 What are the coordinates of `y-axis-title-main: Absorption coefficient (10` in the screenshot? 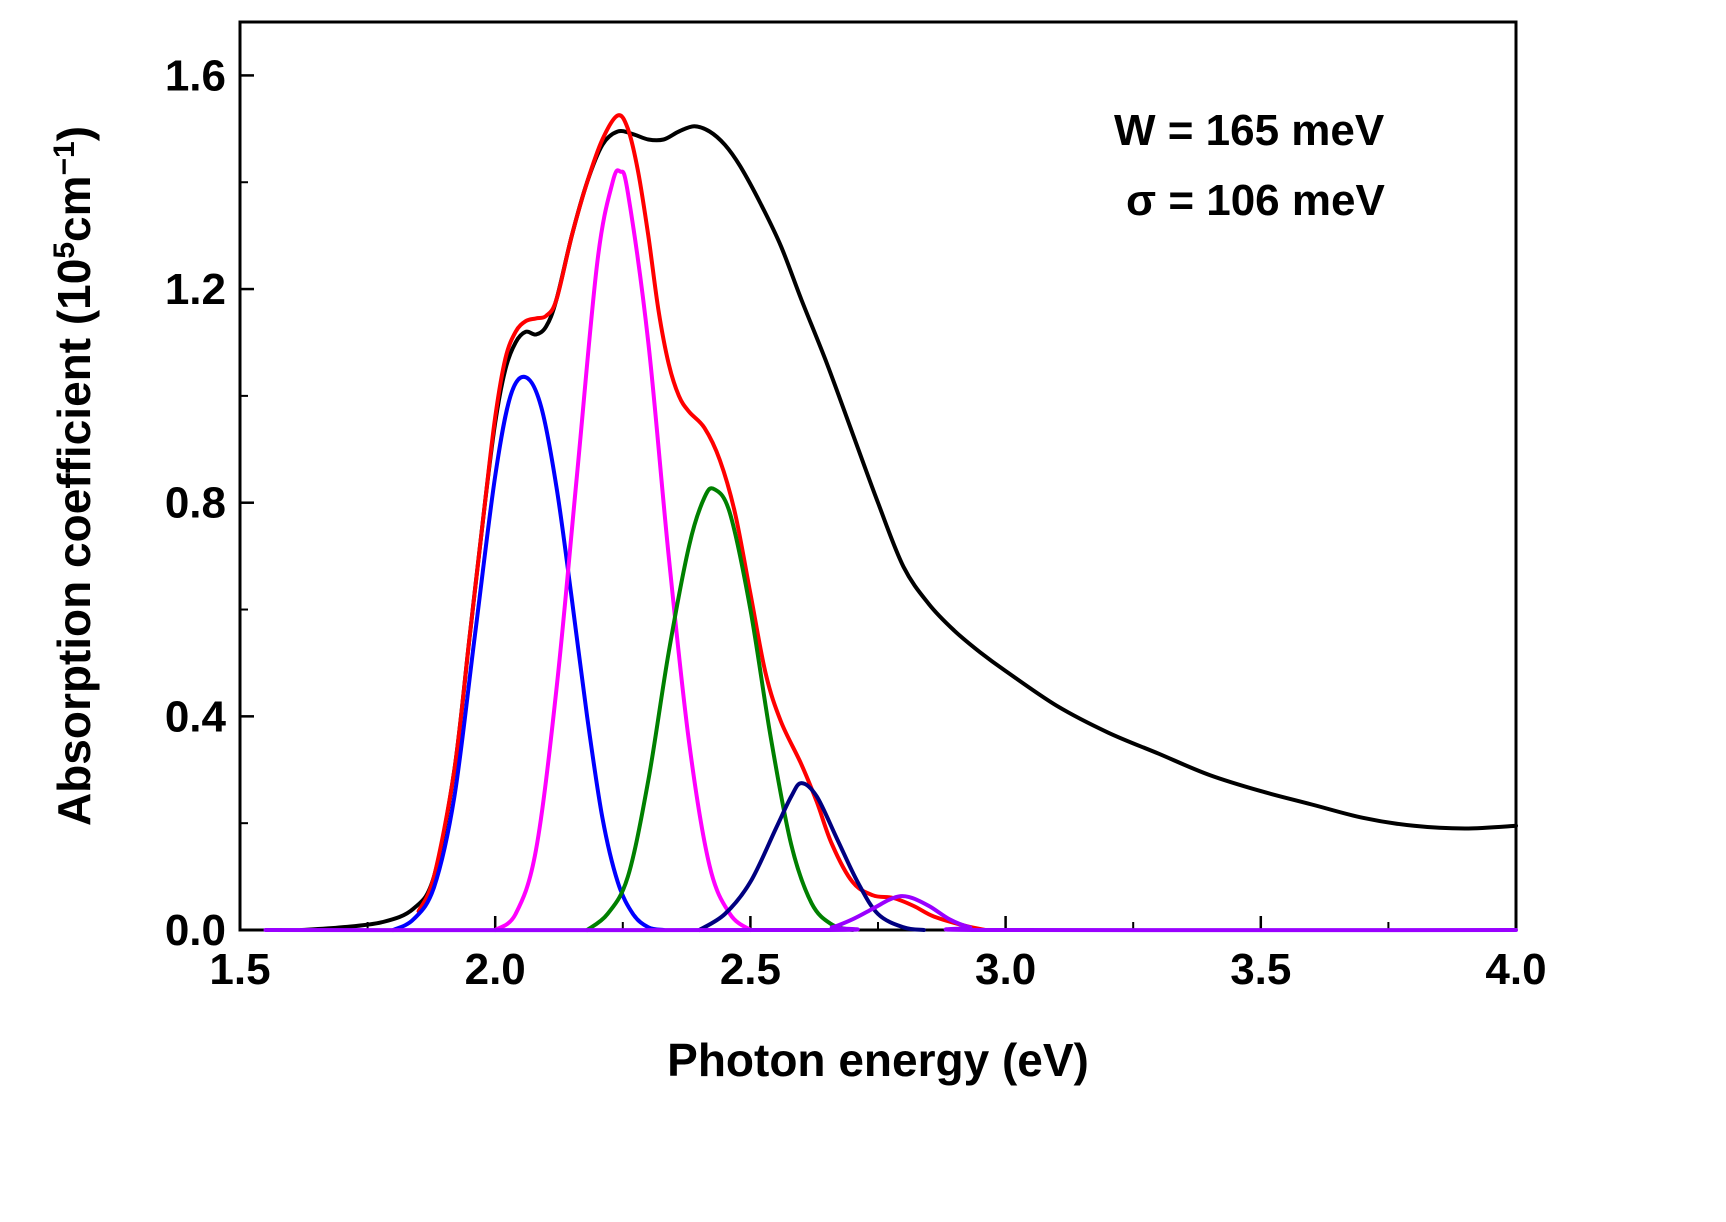 It's located at (74, 542).